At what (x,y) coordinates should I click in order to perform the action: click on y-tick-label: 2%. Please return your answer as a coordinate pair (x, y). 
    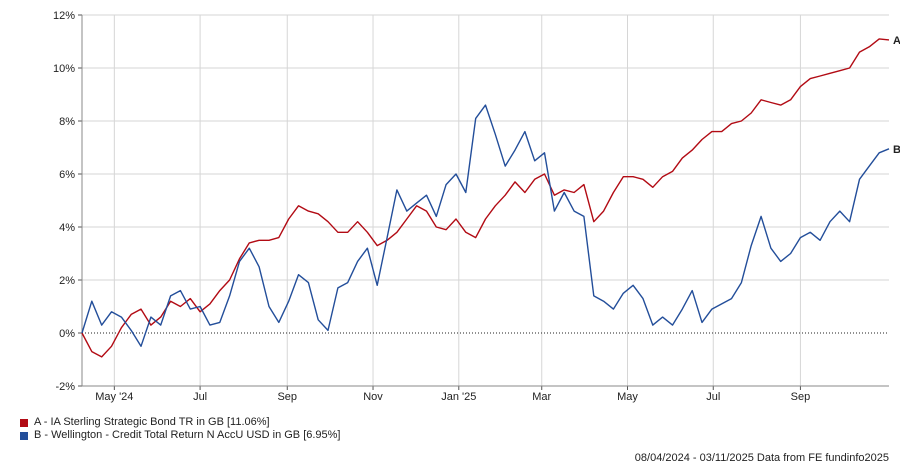
    Looking at the image, I should click on (67, 281).